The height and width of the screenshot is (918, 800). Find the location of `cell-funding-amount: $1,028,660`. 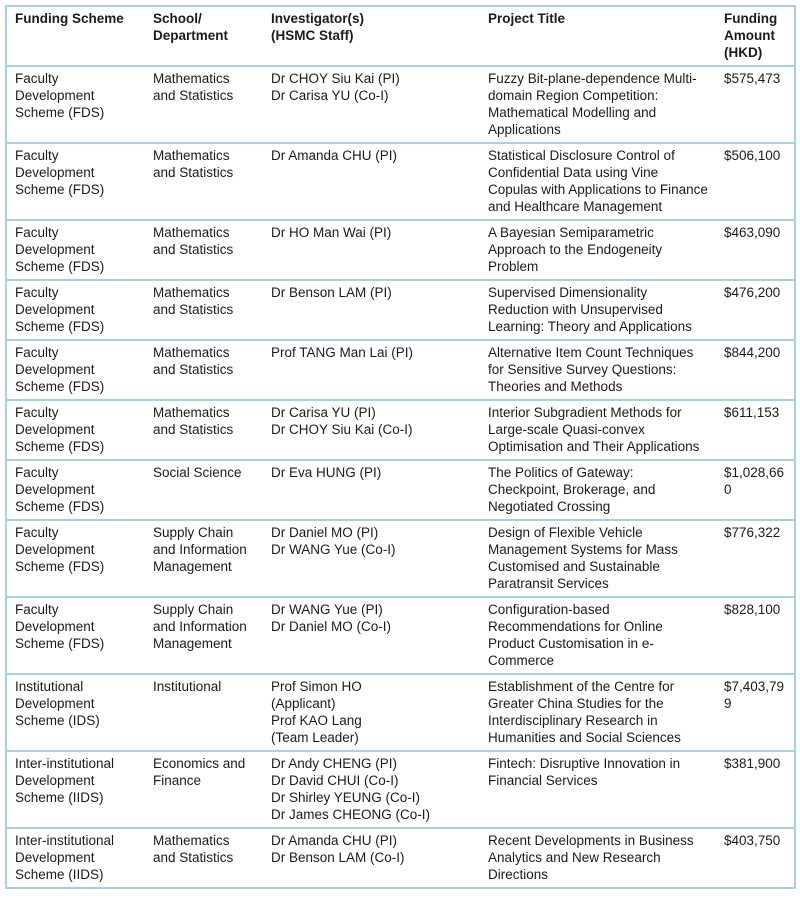

cell-funding-amount: $1,028,660 is located at coordinates (755, 490).